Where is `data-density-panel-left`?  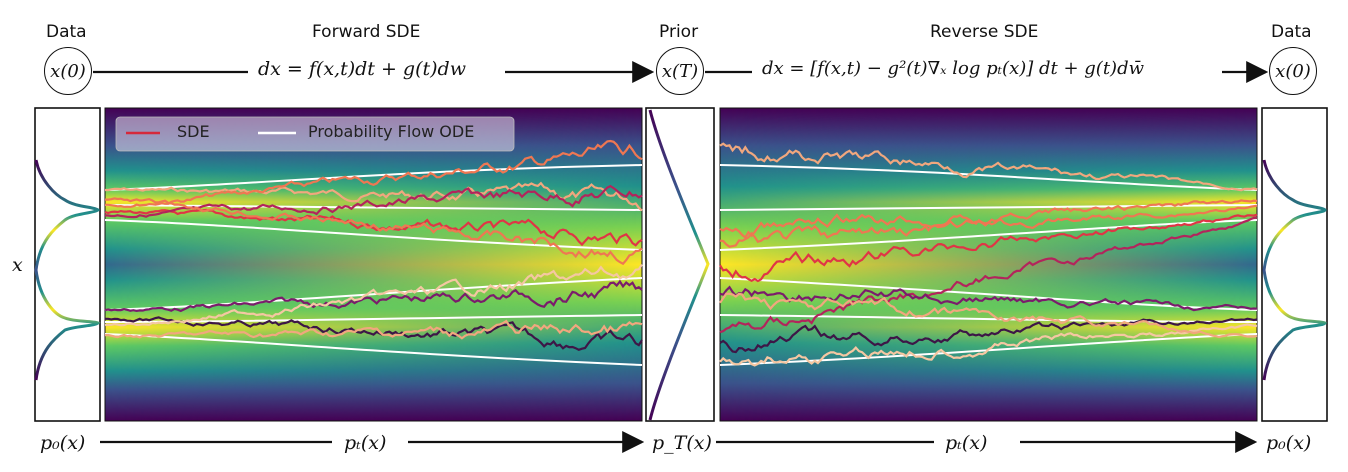 data-density-panel-left is located at coordinates (67, 264).